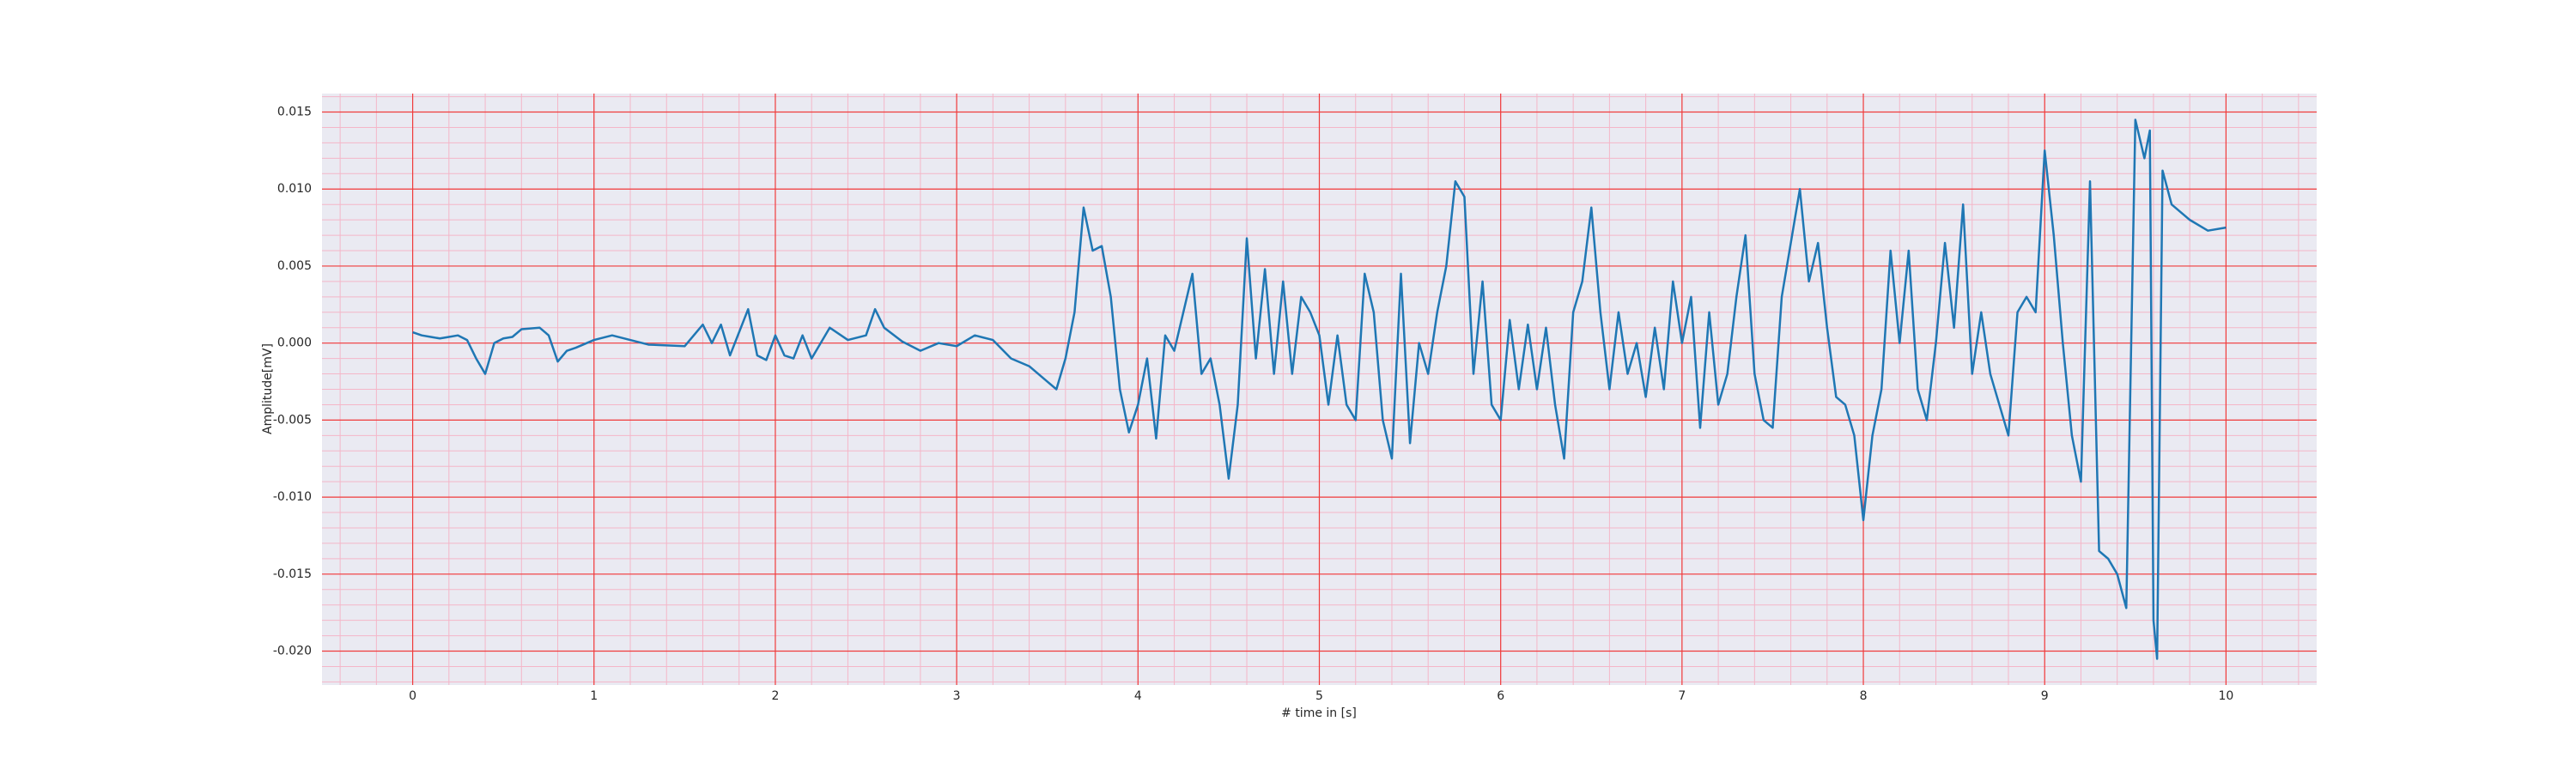  What do you see at coordinates (1319, 696) in the screenshot?
I see `x-tick-label: 5` at bounding box center [1319, 696].